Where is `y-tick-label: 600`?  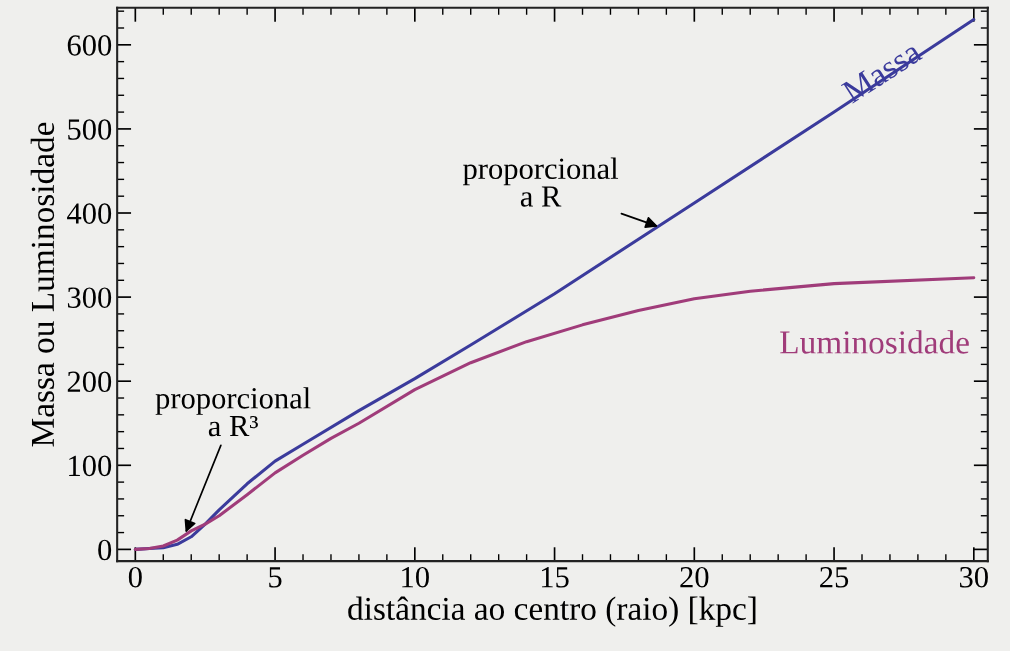
y-tick-label: 600 is located at coordinates (89, 45).